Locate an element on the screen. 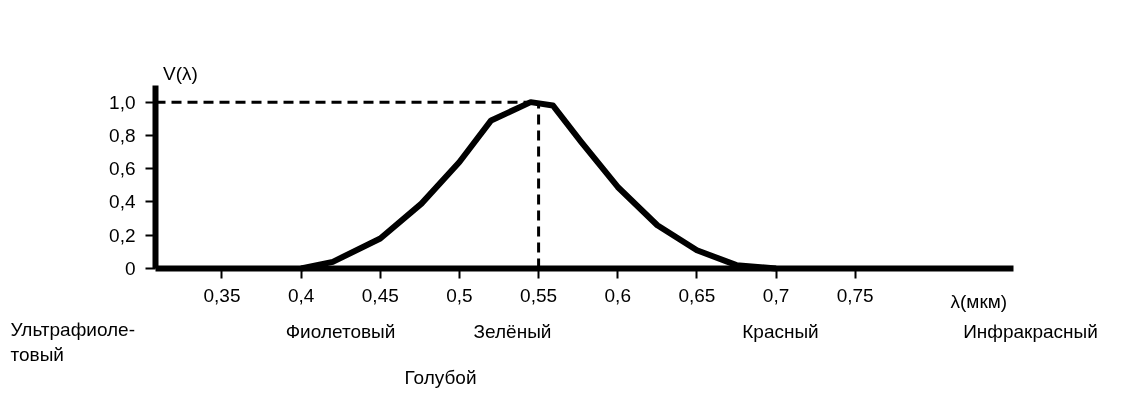  y-tick-label: 1,0 is located at coordinates (122, 102).